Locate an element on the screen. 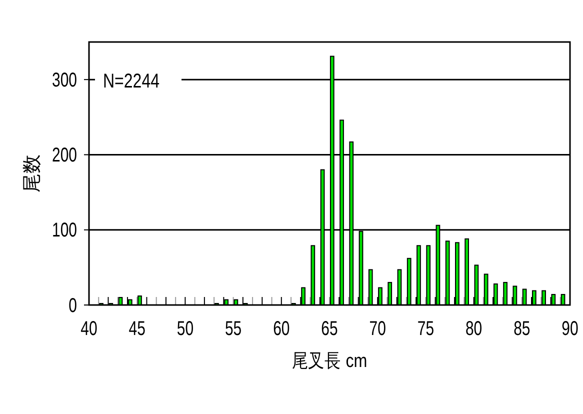 The height and width of the screenshot is (414, 583). y-axis-title: 尾数 is located at coordinates (32, 173).